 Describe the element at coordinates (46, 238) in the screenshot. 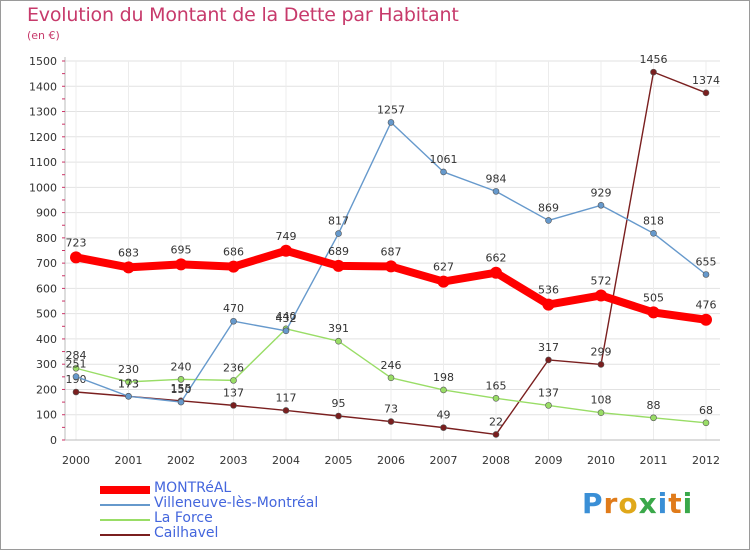

I see `y-tick-label: 800` at that location.